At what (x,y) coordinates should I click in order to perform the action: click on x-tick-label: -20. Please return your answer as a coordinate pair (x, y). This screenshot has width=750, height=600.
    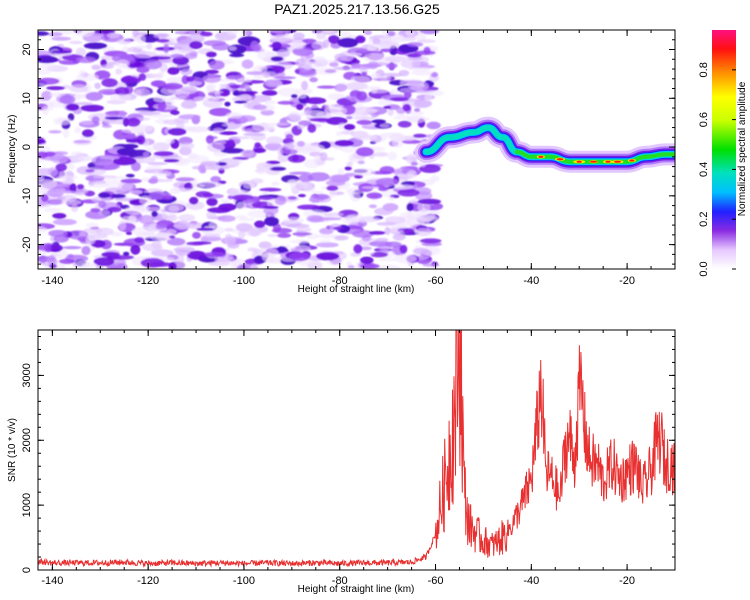
    Looking at the image, I should click on (627, 581).